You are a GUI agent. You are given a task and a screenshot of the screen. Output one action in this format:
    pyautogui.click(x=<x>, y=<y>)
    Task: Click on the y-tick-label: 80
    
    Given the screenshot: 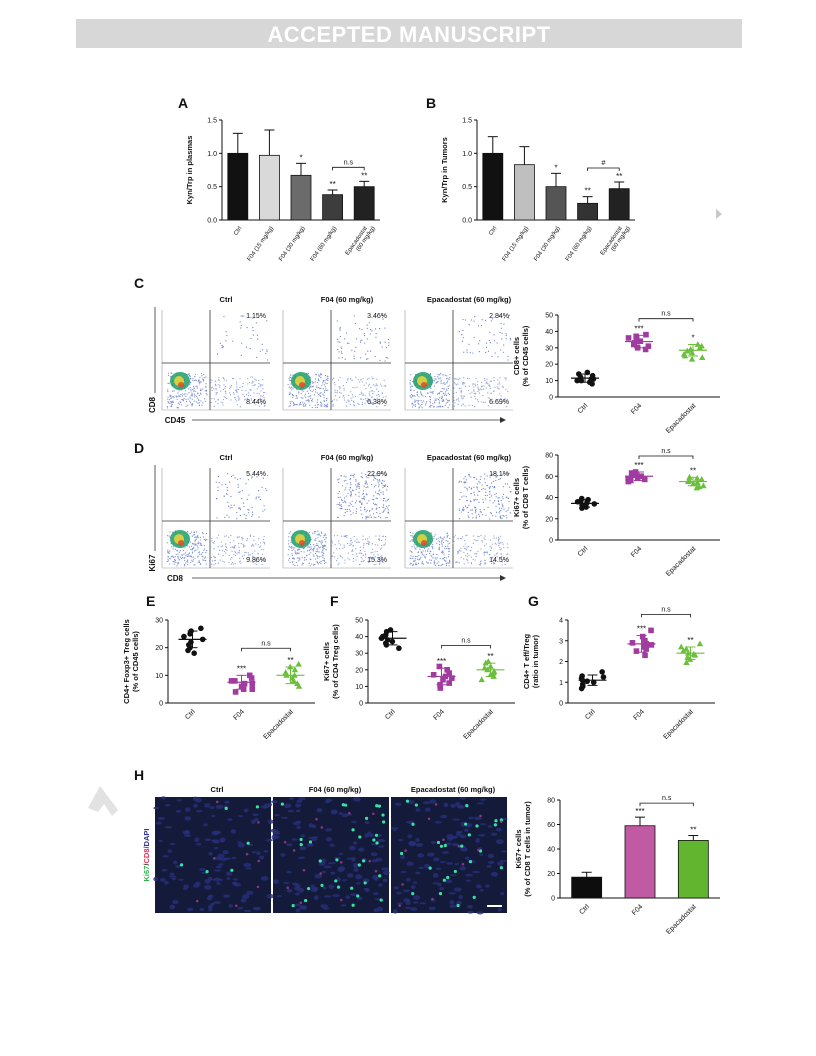 What is the action you would take?
    pyautogui.click(x=549, y=456)
    